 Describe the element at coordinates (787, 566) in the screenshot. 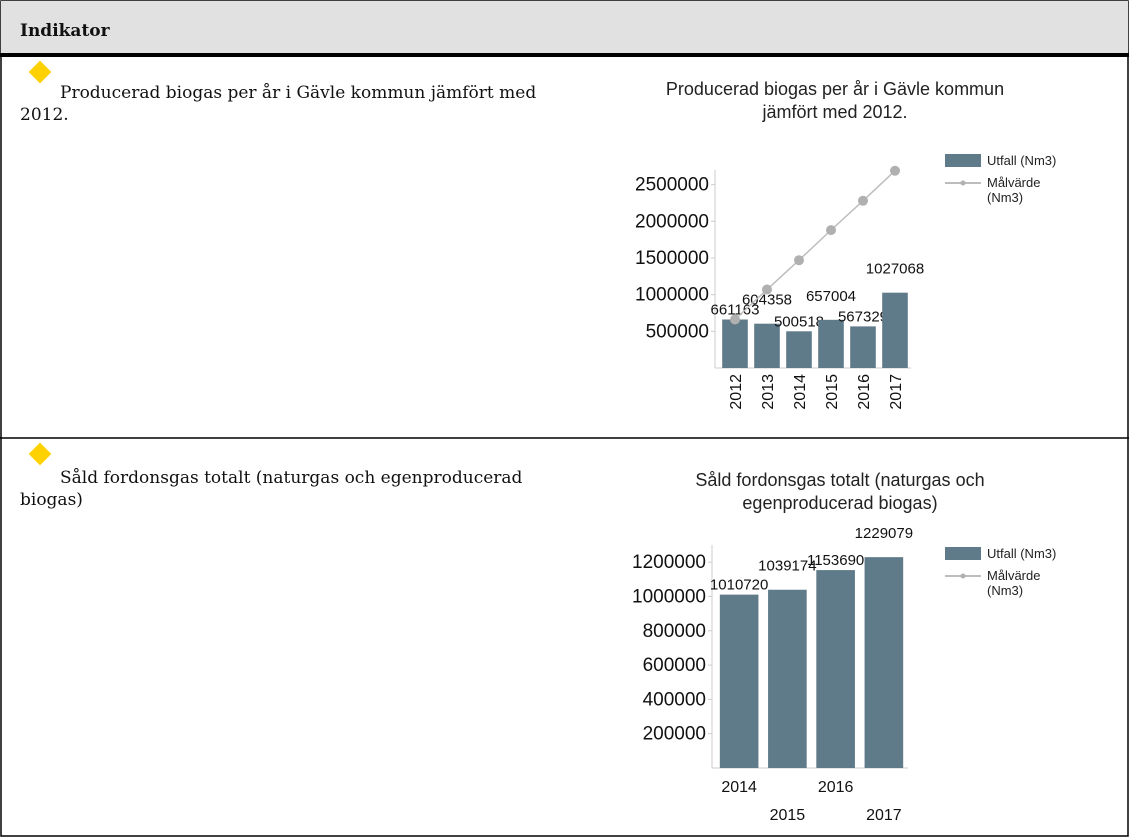

I see `data-label: 1039174` at that location.